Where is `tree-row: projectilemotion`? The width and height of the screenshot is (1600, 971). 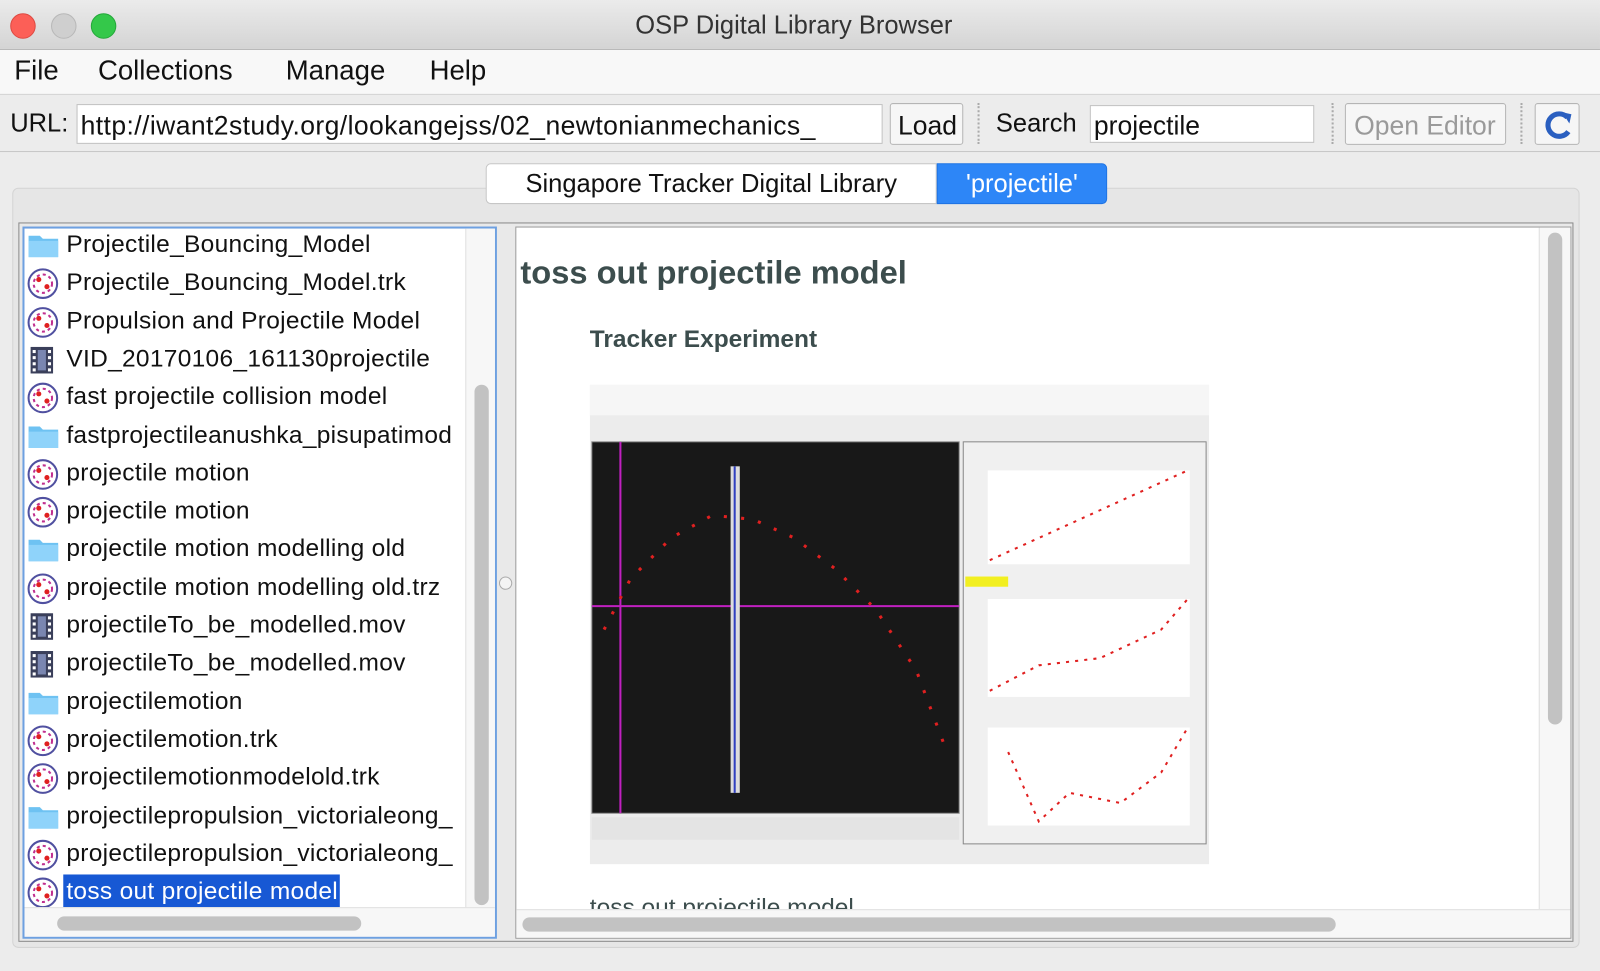 tree-row: projectilemotion is located at coordinates (244, 701).